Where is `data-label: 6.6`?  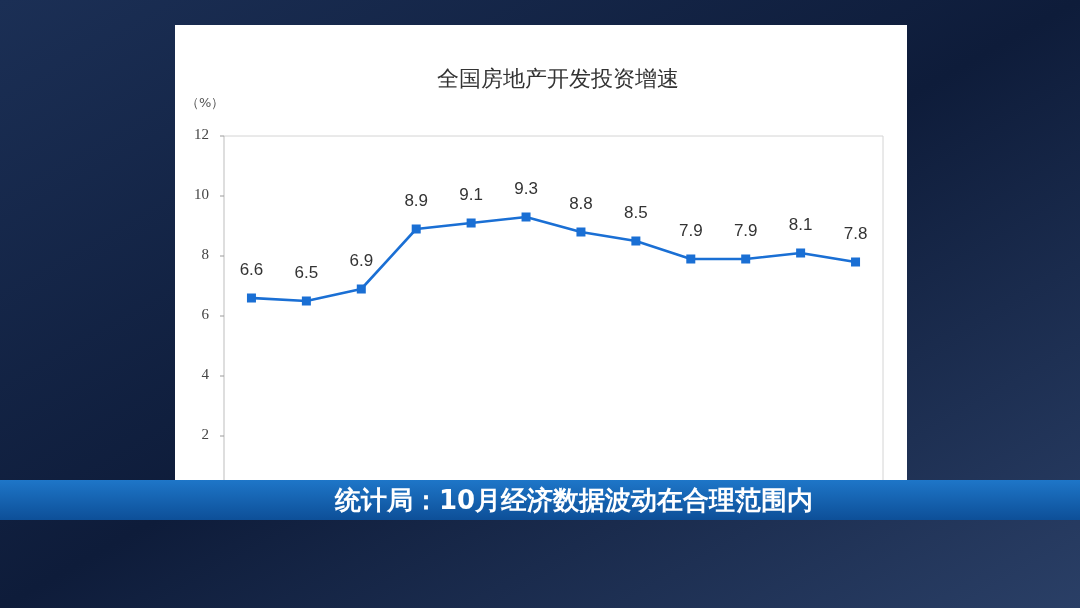 data-label: 6.6 is located at coordinates (251, 270).